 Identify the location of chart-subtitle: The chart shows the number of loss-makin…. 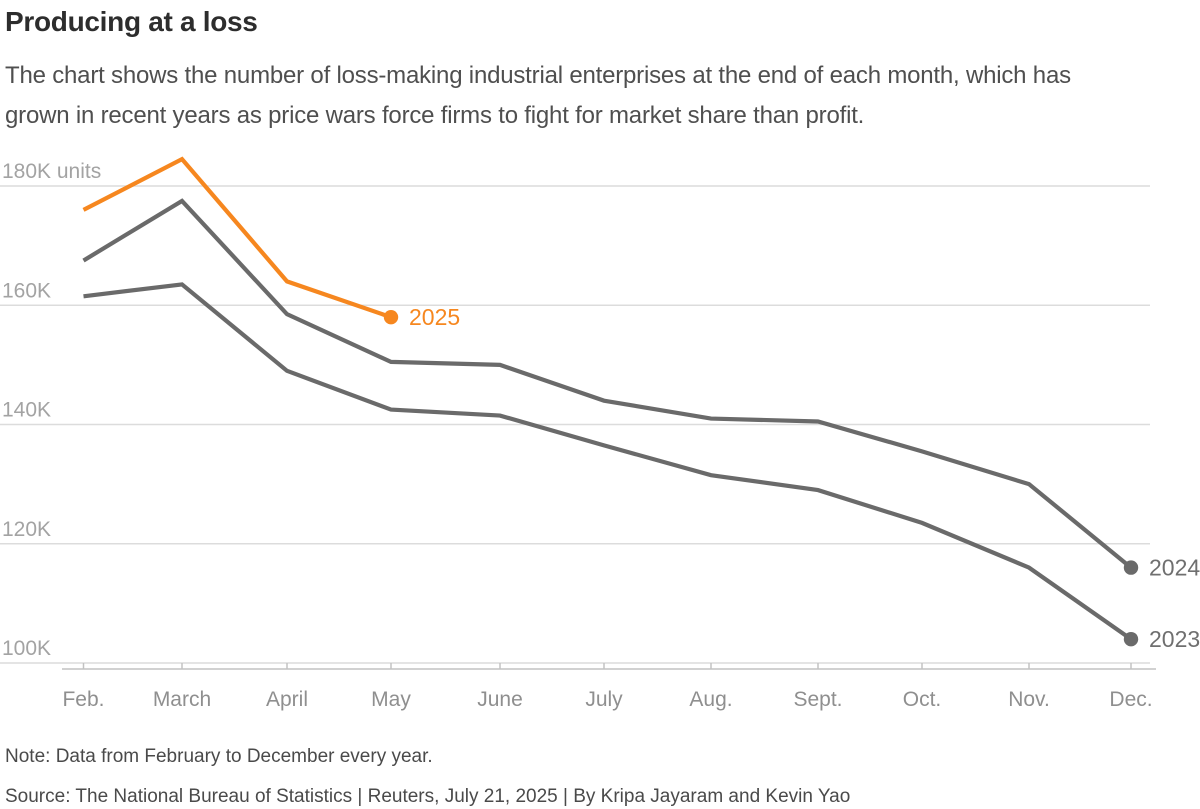
(538, 95).